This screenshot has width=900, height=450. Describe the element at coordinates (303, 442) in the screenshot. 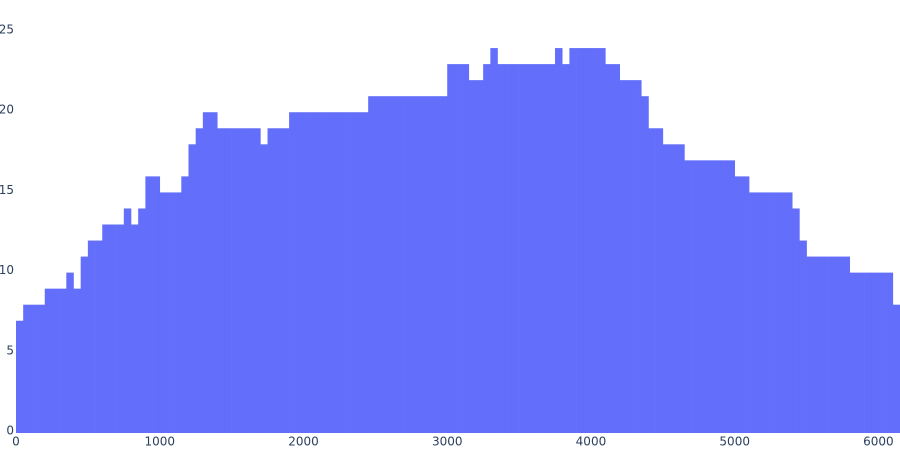

I see `x-tick-label: 2000` at that location.